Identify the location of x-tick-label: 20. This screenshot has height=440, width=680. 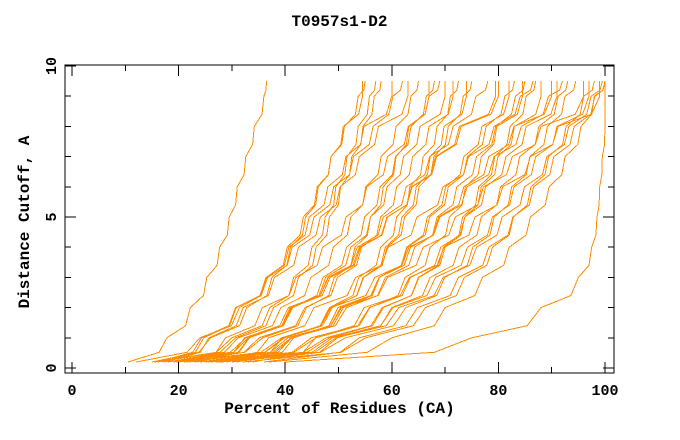
(179, 391).